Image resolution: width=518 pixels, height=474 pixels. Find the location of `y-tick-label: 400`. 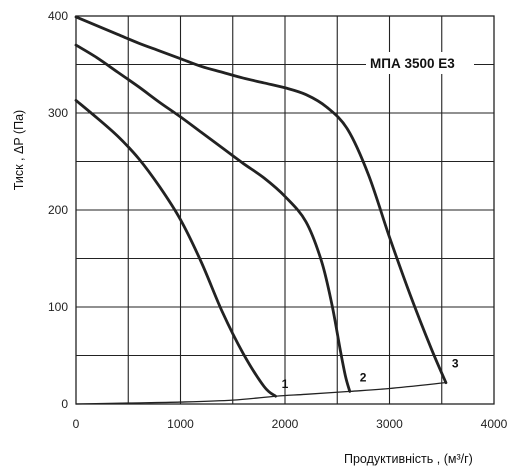

y-tick-label: 400 is located at coordinates (58, 16).